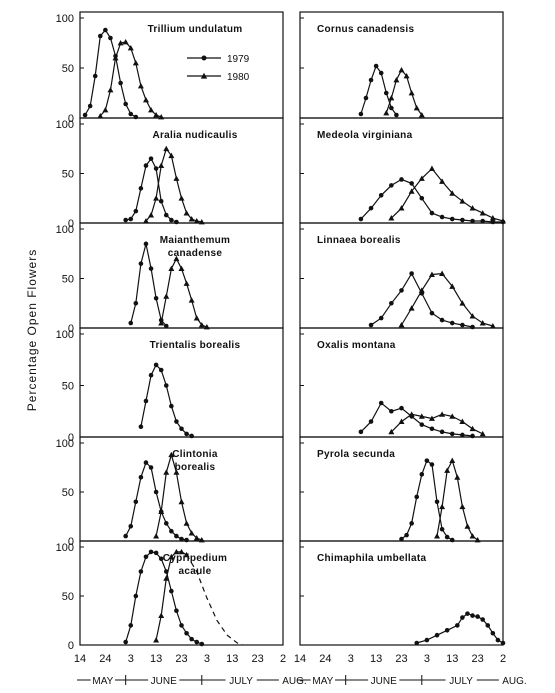 The width and height of the screenshot is (555, 693). I want to click on x-tick-label: 24, so click(325, 659).